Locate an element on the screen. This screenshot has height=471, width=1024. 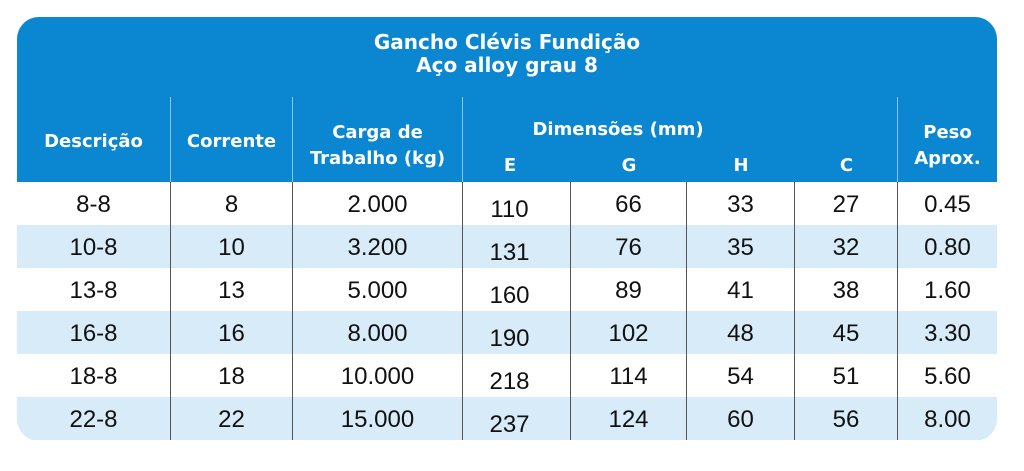
cell-carga: 3.200 is located at coordinates (377, 246).